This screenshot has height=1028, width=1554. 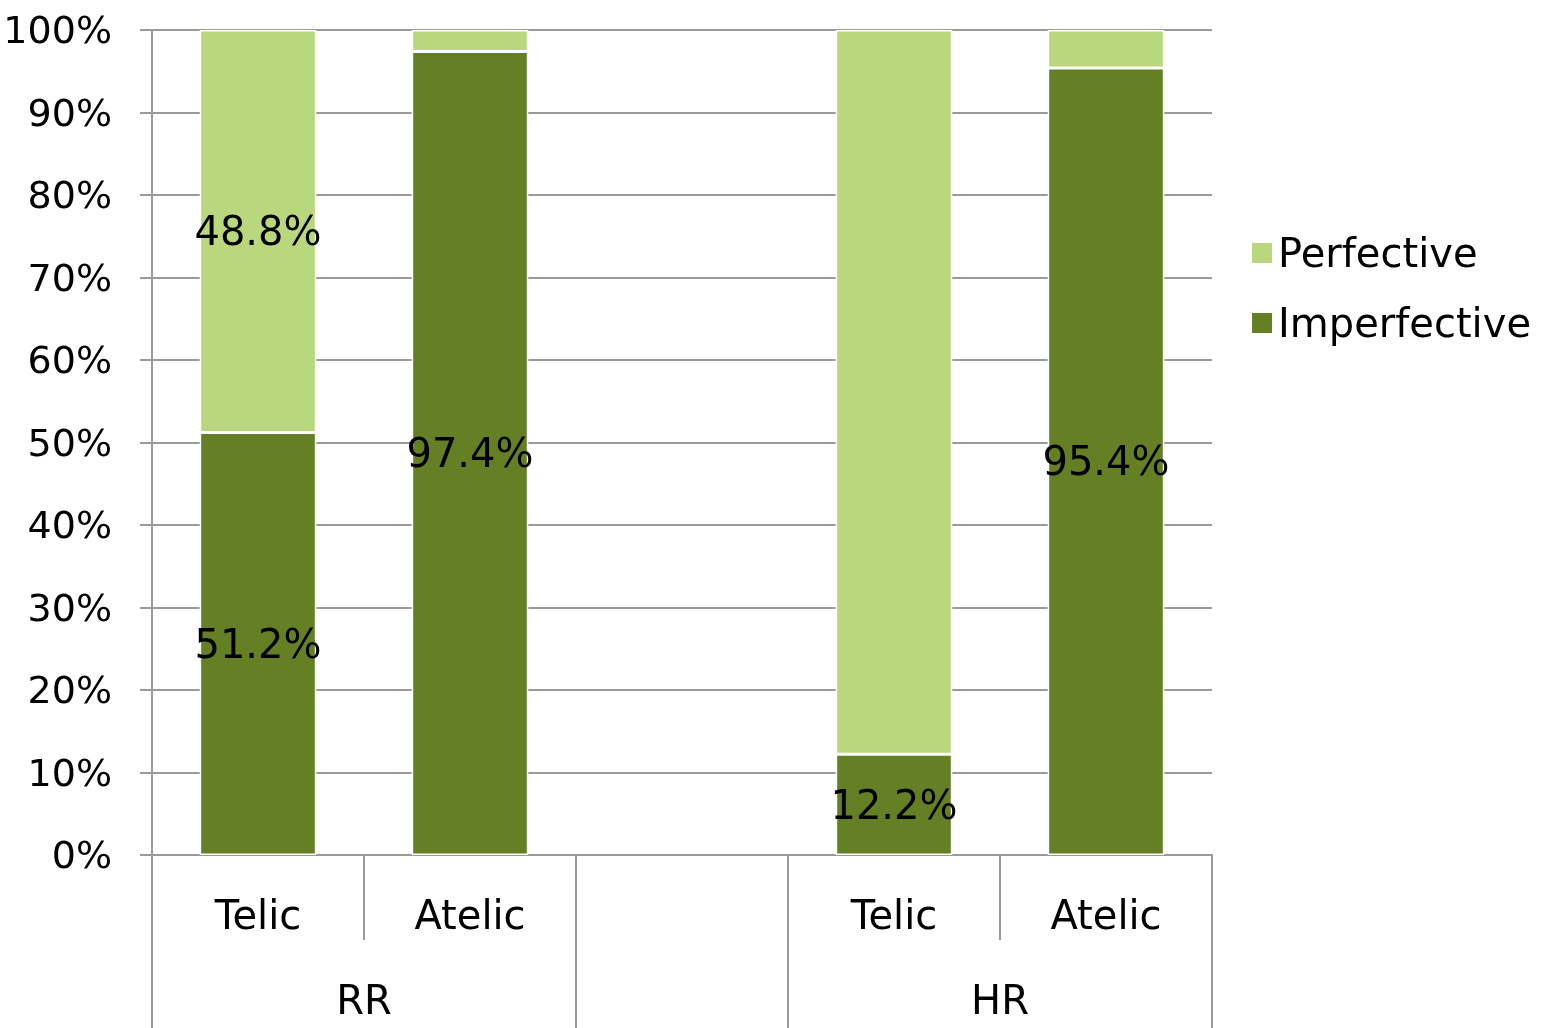 What do you see at coordinates (69, 112) in the screenshot?
I see `y-tick-label: 90%` at bounding box center [69, 112].